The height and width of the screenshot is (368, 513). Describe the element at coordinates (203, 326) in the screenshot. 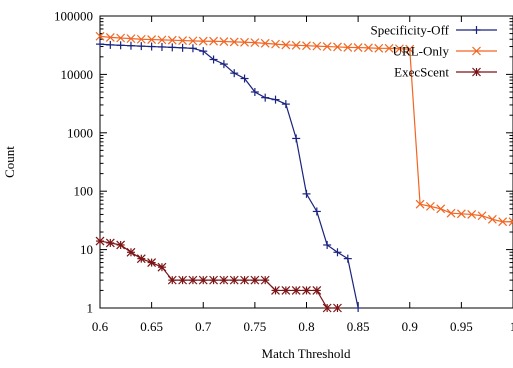

I see `x-tick-label: 0.7` at that location.